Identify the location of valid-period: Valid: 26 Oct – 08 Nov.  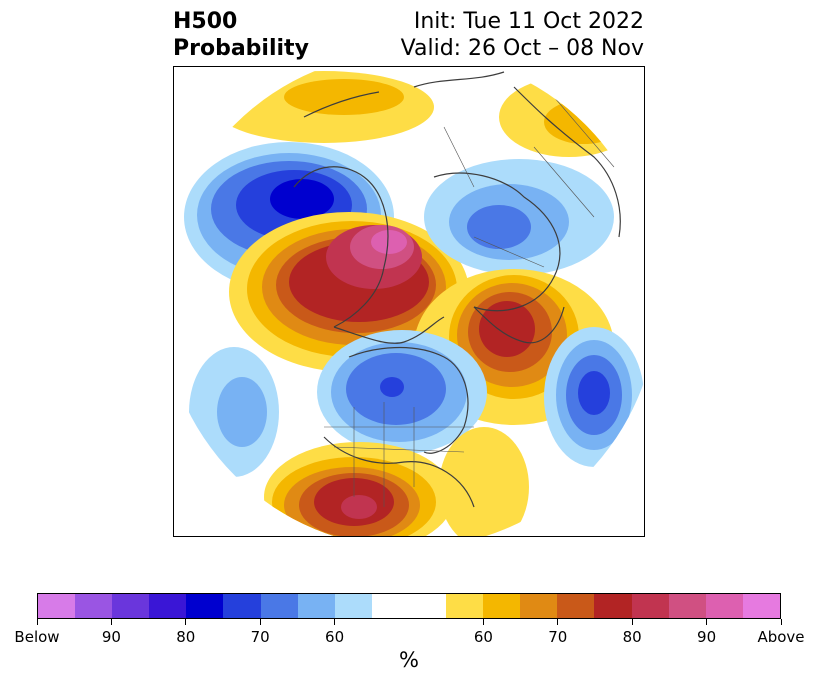
(522, 48).